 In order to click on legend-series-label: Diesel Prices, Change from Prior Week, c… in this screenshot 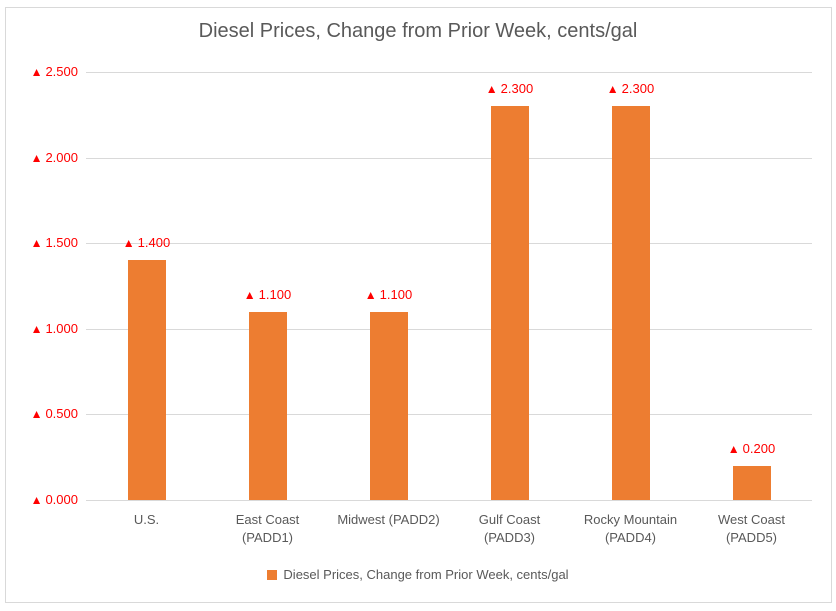, I will do `click(426, 574)`.